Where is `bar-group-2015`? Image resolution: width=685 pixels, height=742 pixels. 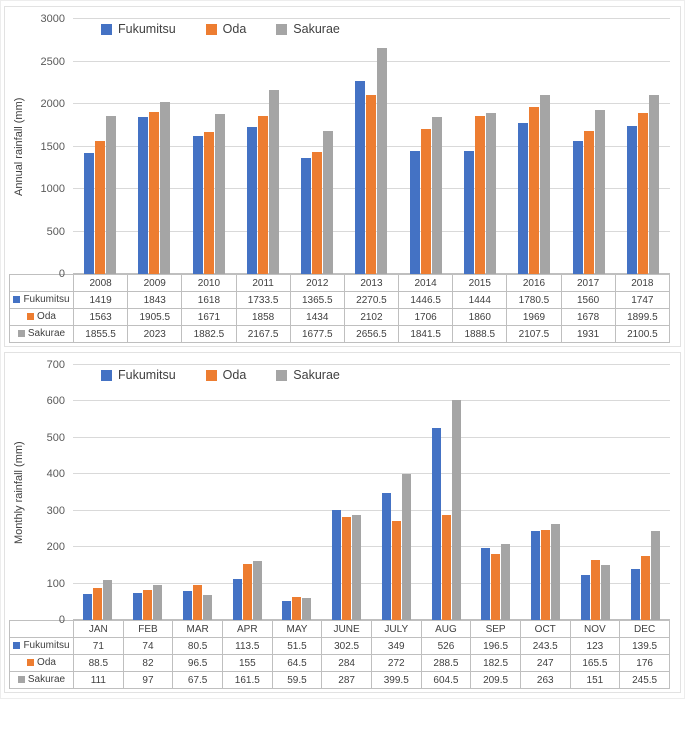 bar-group-2015 is located at coordinates (480, 146).